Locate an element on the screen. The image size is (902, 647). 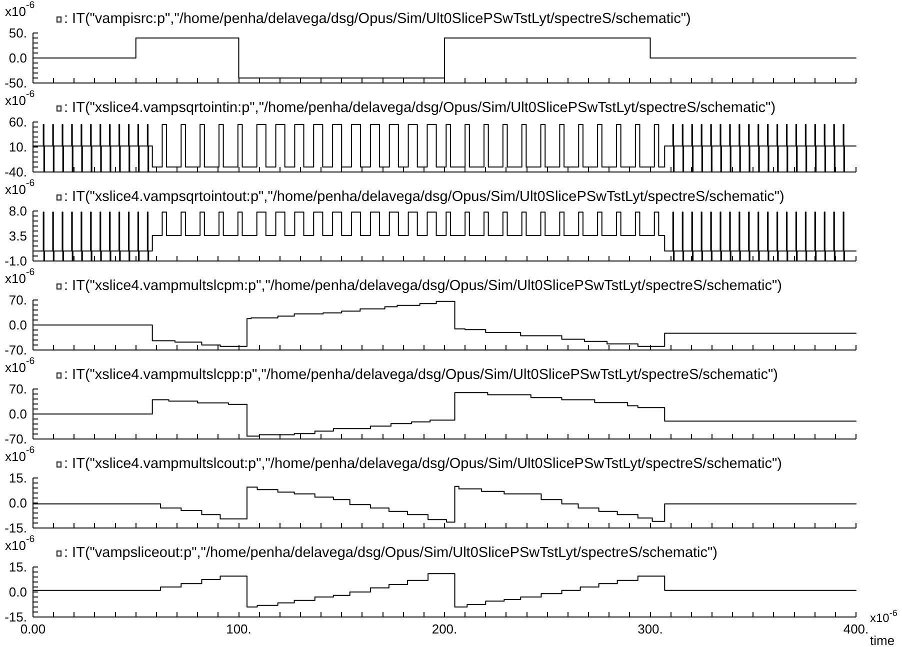
legend-label: : IT("xslice4.vampsqrtointout:p","/home/penha/delavega/dsg/Opus/Sim/Ult0SlicePSwTstLyt/spectreS/schematic") is located at coordinates (424, 197).